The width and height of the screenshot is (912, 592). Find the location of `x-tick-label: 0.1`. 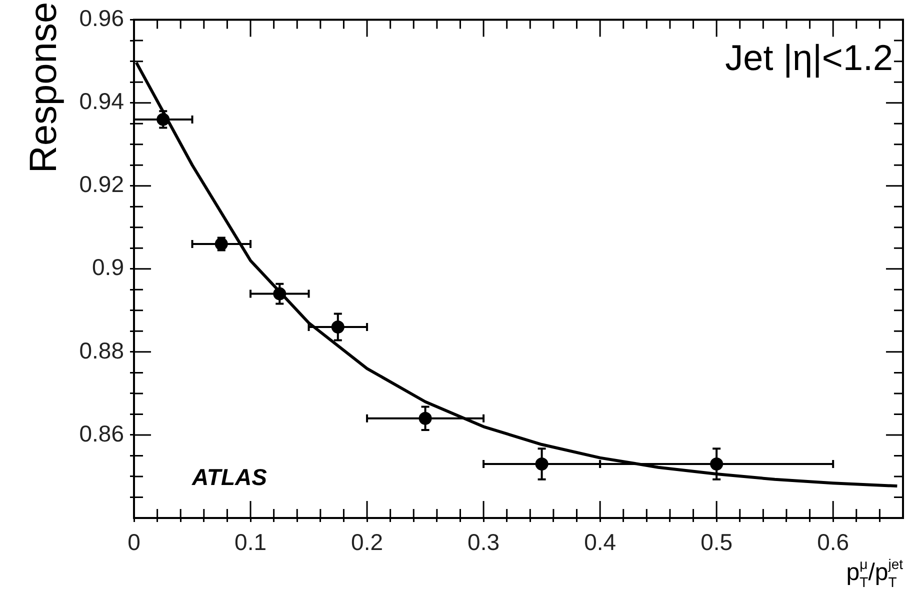

x-tick-label: 0.1 is located at coordinates (250, 542).